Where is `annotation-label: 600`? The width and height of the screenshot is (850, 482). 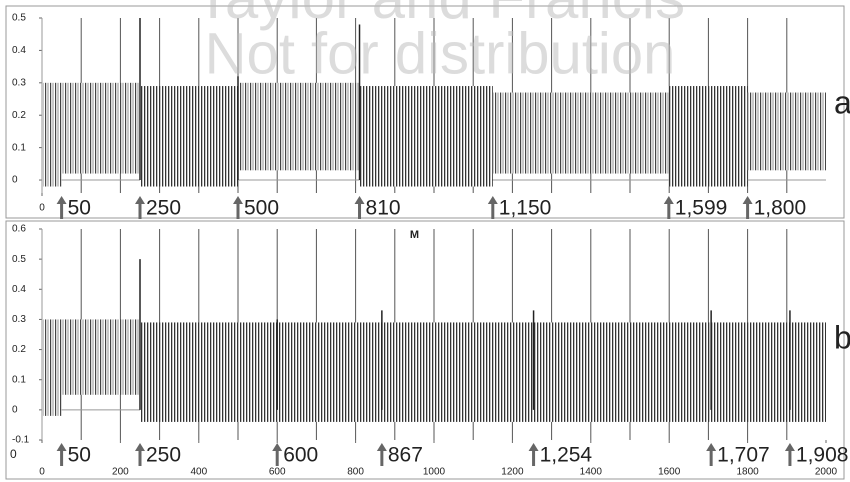 annotation-label: 600 is located at coordinates (300, 455).